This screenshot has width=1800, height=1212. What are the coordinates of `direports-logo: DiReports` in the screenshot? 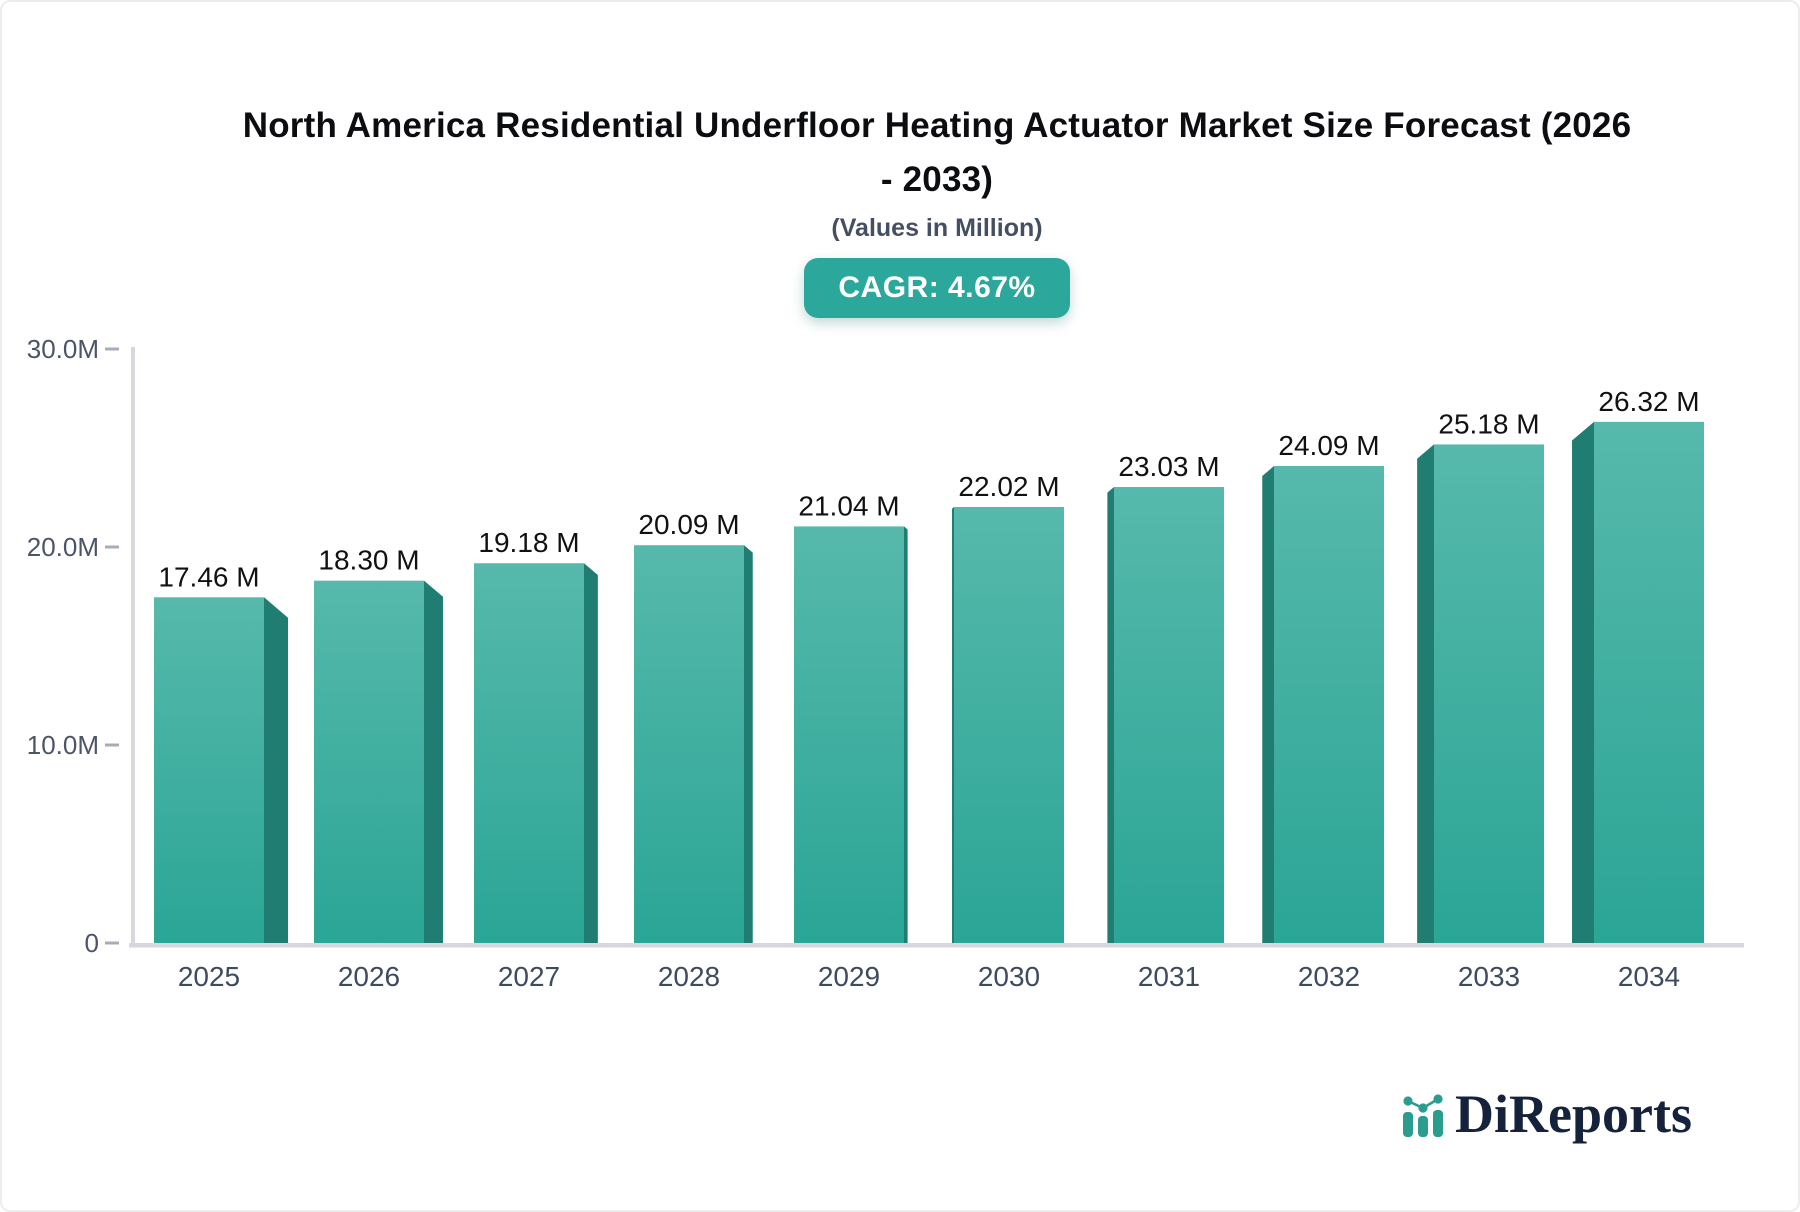 It's located at (1547, 1114).